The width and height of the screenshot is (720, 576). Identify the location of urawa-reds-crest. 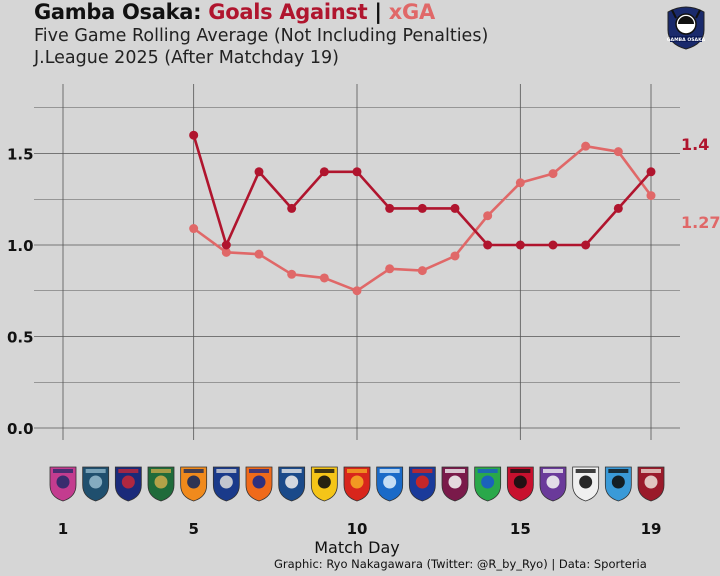
(520, 484).